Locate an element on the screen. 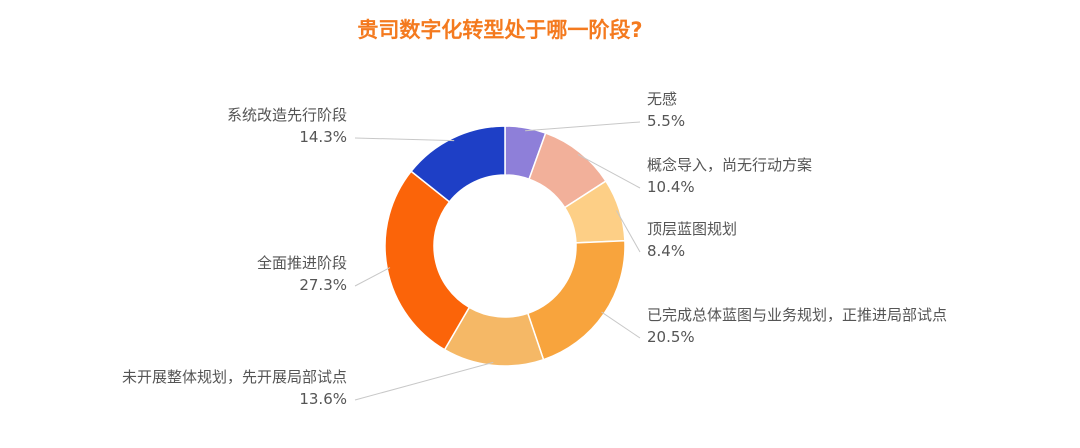  slice-value-label: 27.3% is located at coordinates (323, 285).